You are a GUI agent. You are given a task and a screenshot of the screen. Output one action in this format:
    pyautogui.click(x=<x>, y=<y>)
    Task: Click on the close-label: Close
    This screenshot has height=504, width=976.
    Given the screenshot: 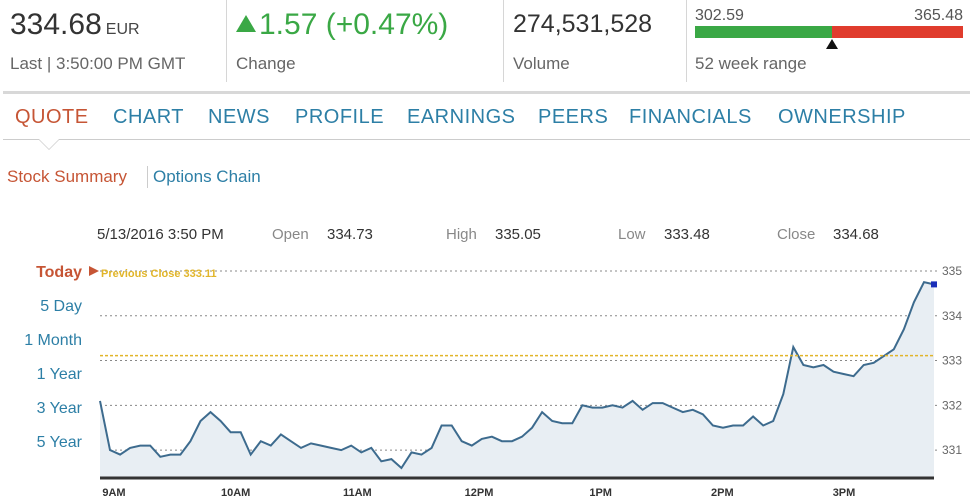 What is the action you would take?
    pyautogui.click(x=796, y=234)
    